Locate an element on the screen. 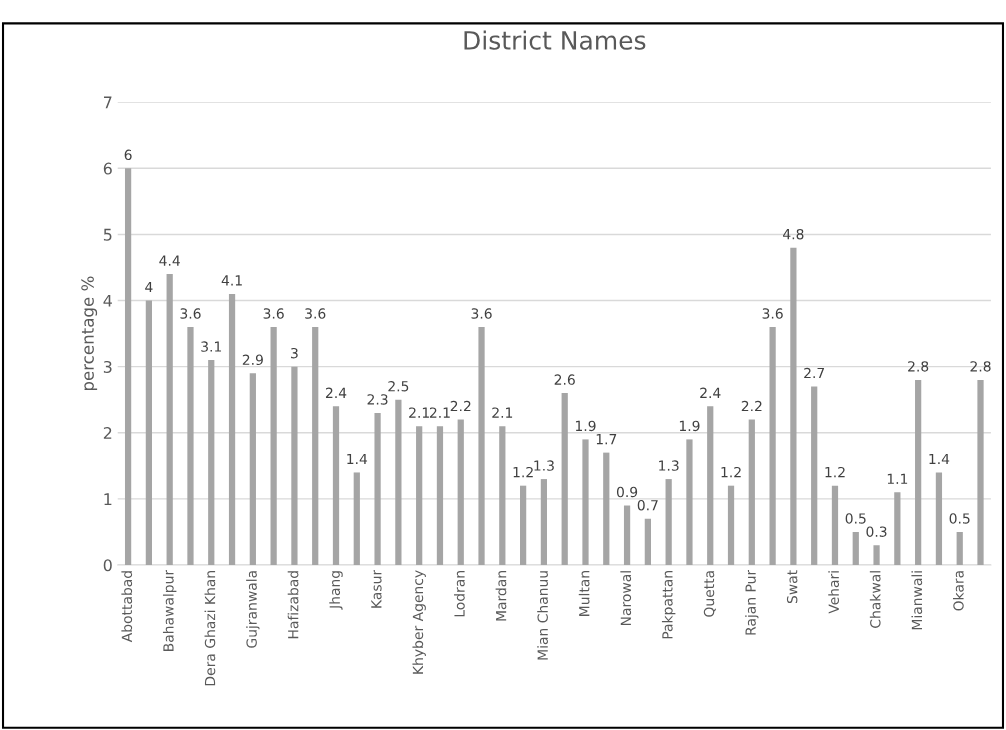 This screenshot has height=730, width=1006. y-tick-label: 3 is located at coordinates (107, 366).